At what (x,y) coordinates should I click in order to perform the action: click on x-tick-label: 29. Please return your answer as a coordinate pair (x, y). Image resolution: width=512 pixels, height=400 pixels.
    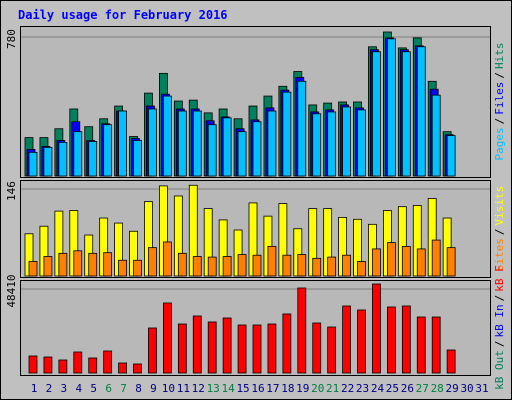
    Looking at the image, I should click on (452, 388).